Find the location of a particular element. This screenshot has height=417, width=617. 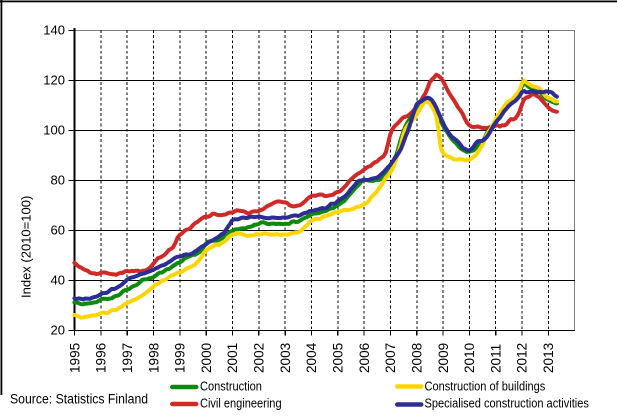

svg-text: 100 is located at coordinates (54, 130).